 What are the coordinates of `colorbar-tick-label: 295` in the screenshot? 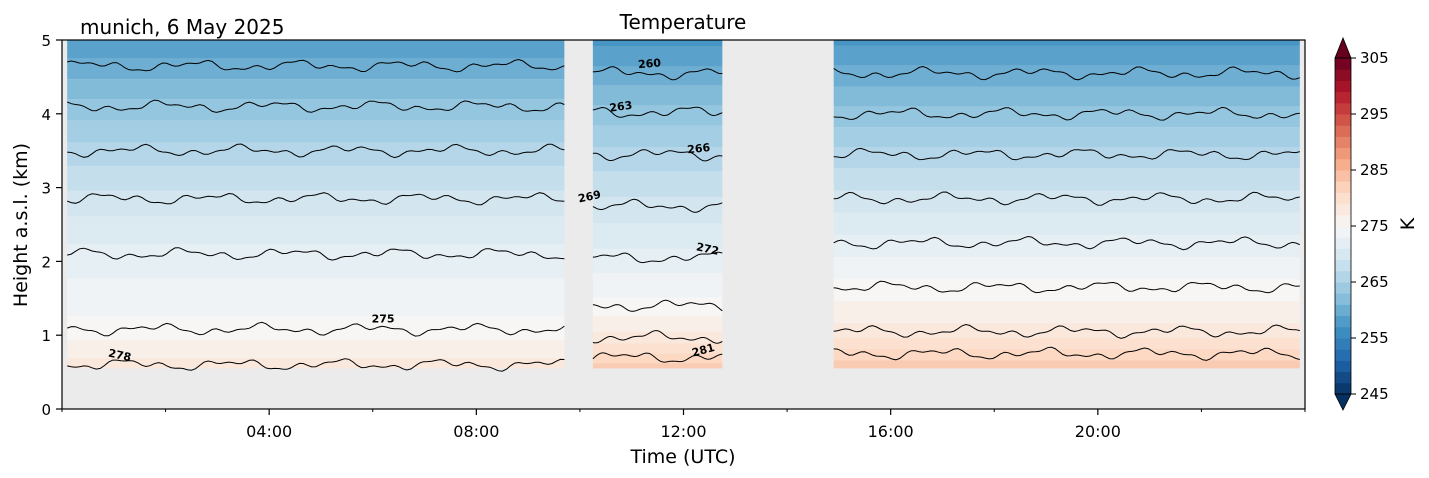 It's located at (1374, 114).